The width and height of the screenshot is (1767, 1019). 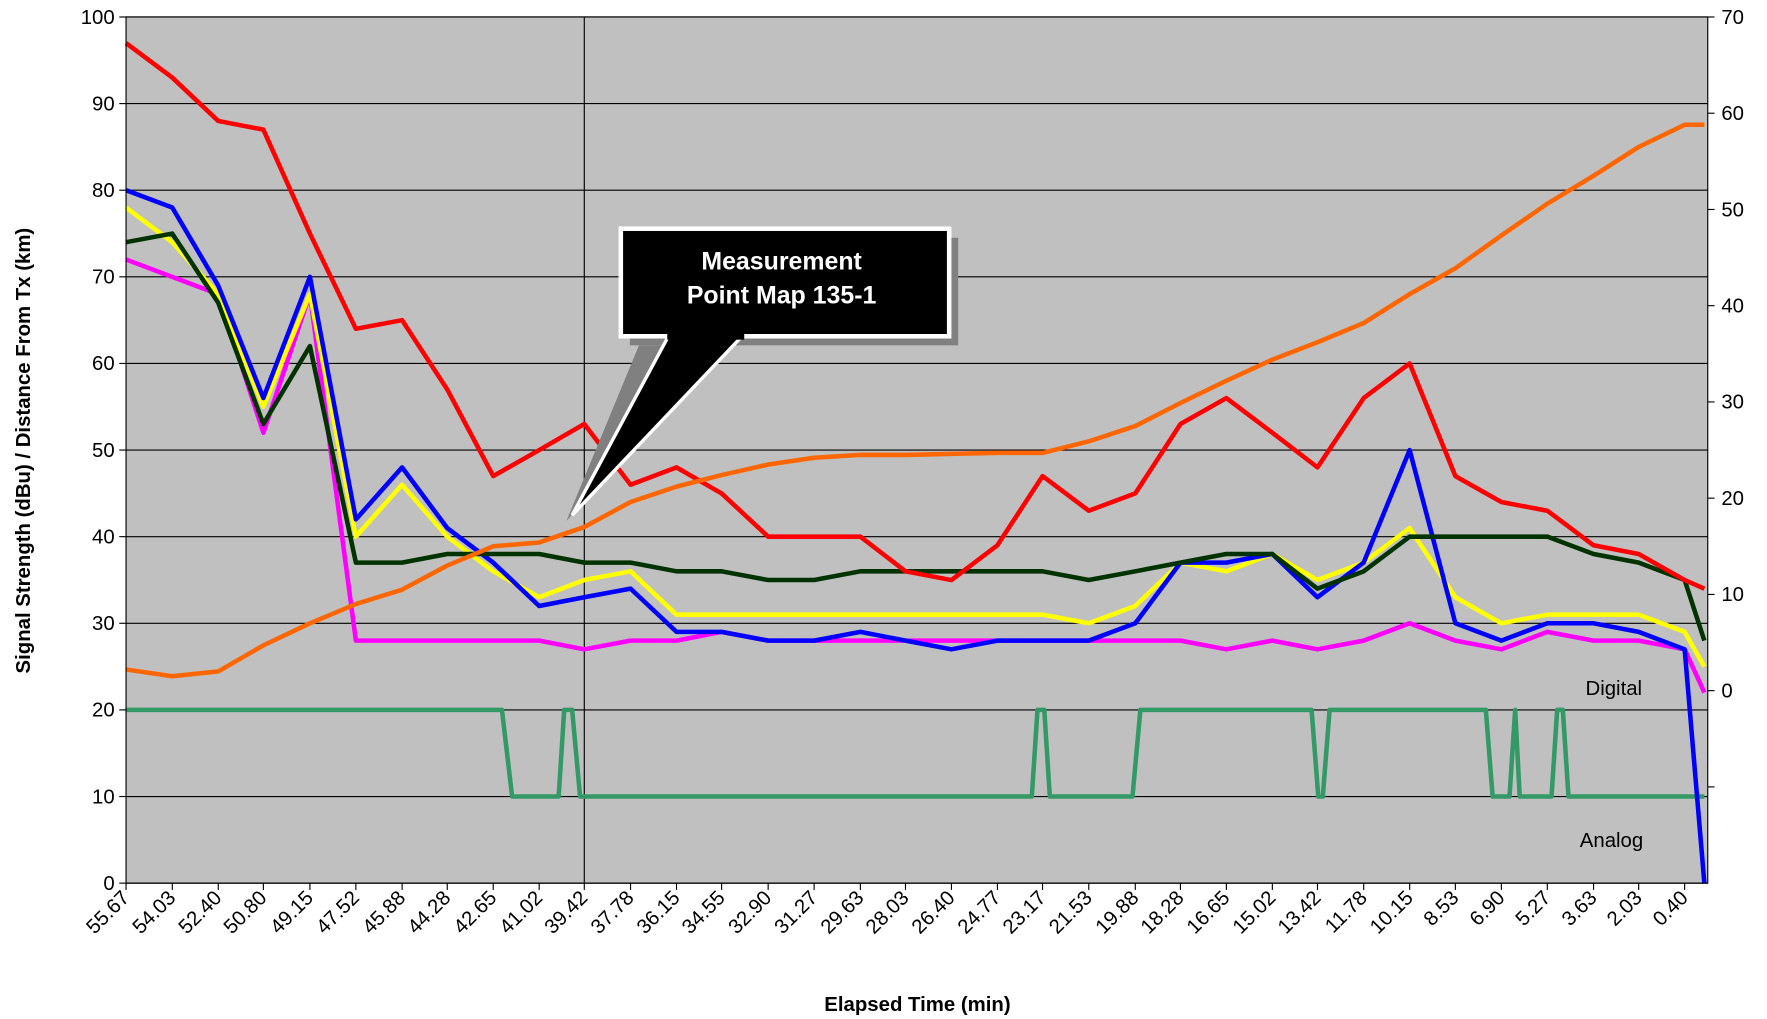 I want to click on x-tick-label: 47.52, so click(x=338, y=913).